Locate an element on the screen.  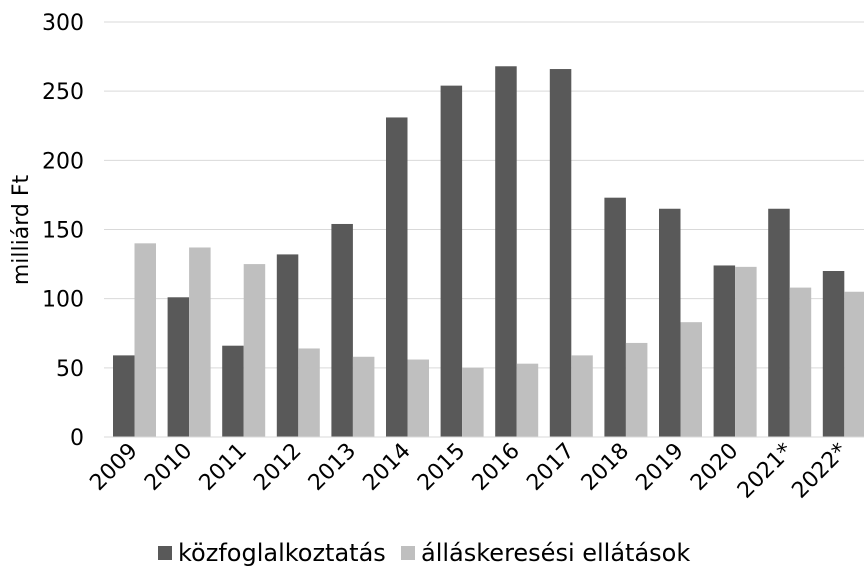
x-tick-label: 2012 is located at coordinates (277, 467).